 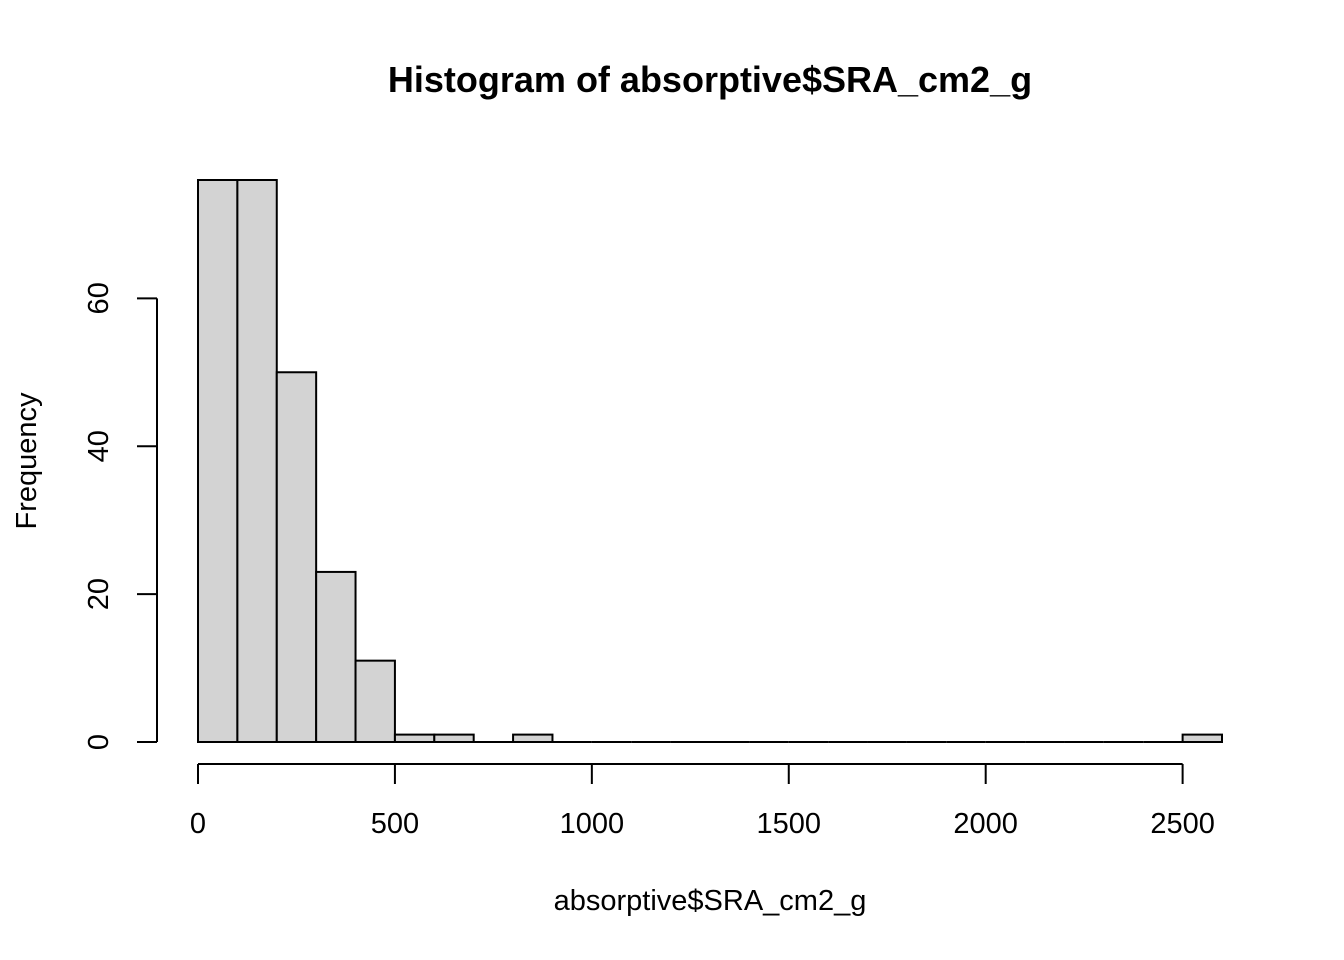 I want to click on y-tick-label-1: 20, so click(x=99, y=594).